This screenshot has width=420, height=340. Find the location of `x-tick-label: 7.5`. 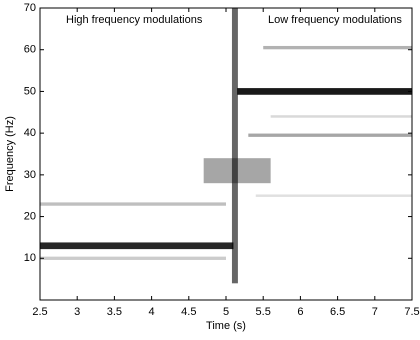

x-tick-label: 7.5 is located at coordinates (411, 312).